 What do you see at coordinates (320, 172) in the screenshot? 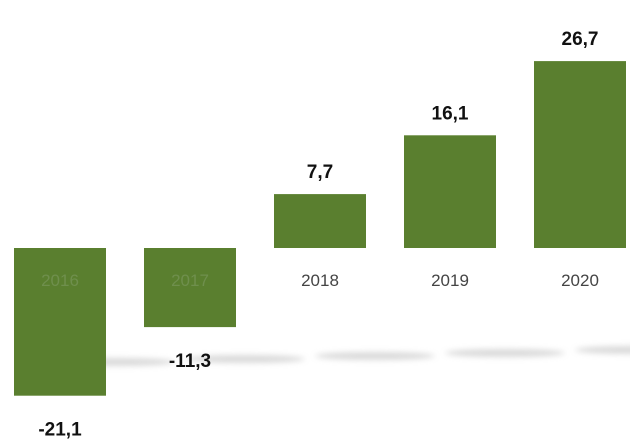
I see `value-label-2018: 7,7` at bounding box center [320, 172].